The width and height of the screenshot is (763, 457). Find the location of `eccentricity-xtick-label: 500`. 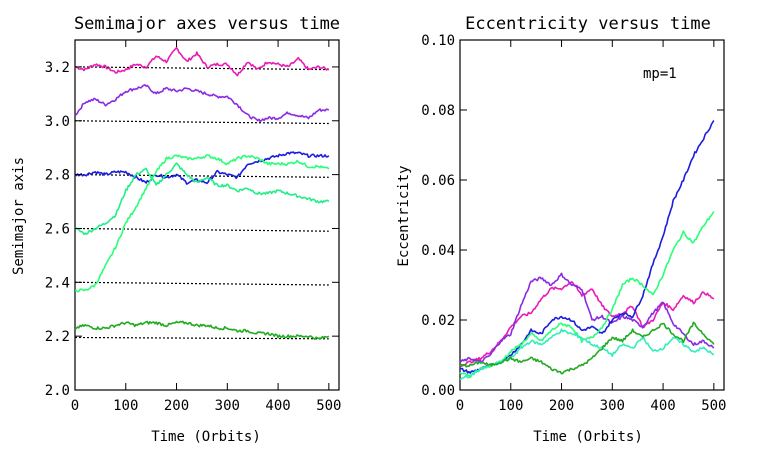

eccentricity-xtick-label: 500 is located at coordinates (713, 406).